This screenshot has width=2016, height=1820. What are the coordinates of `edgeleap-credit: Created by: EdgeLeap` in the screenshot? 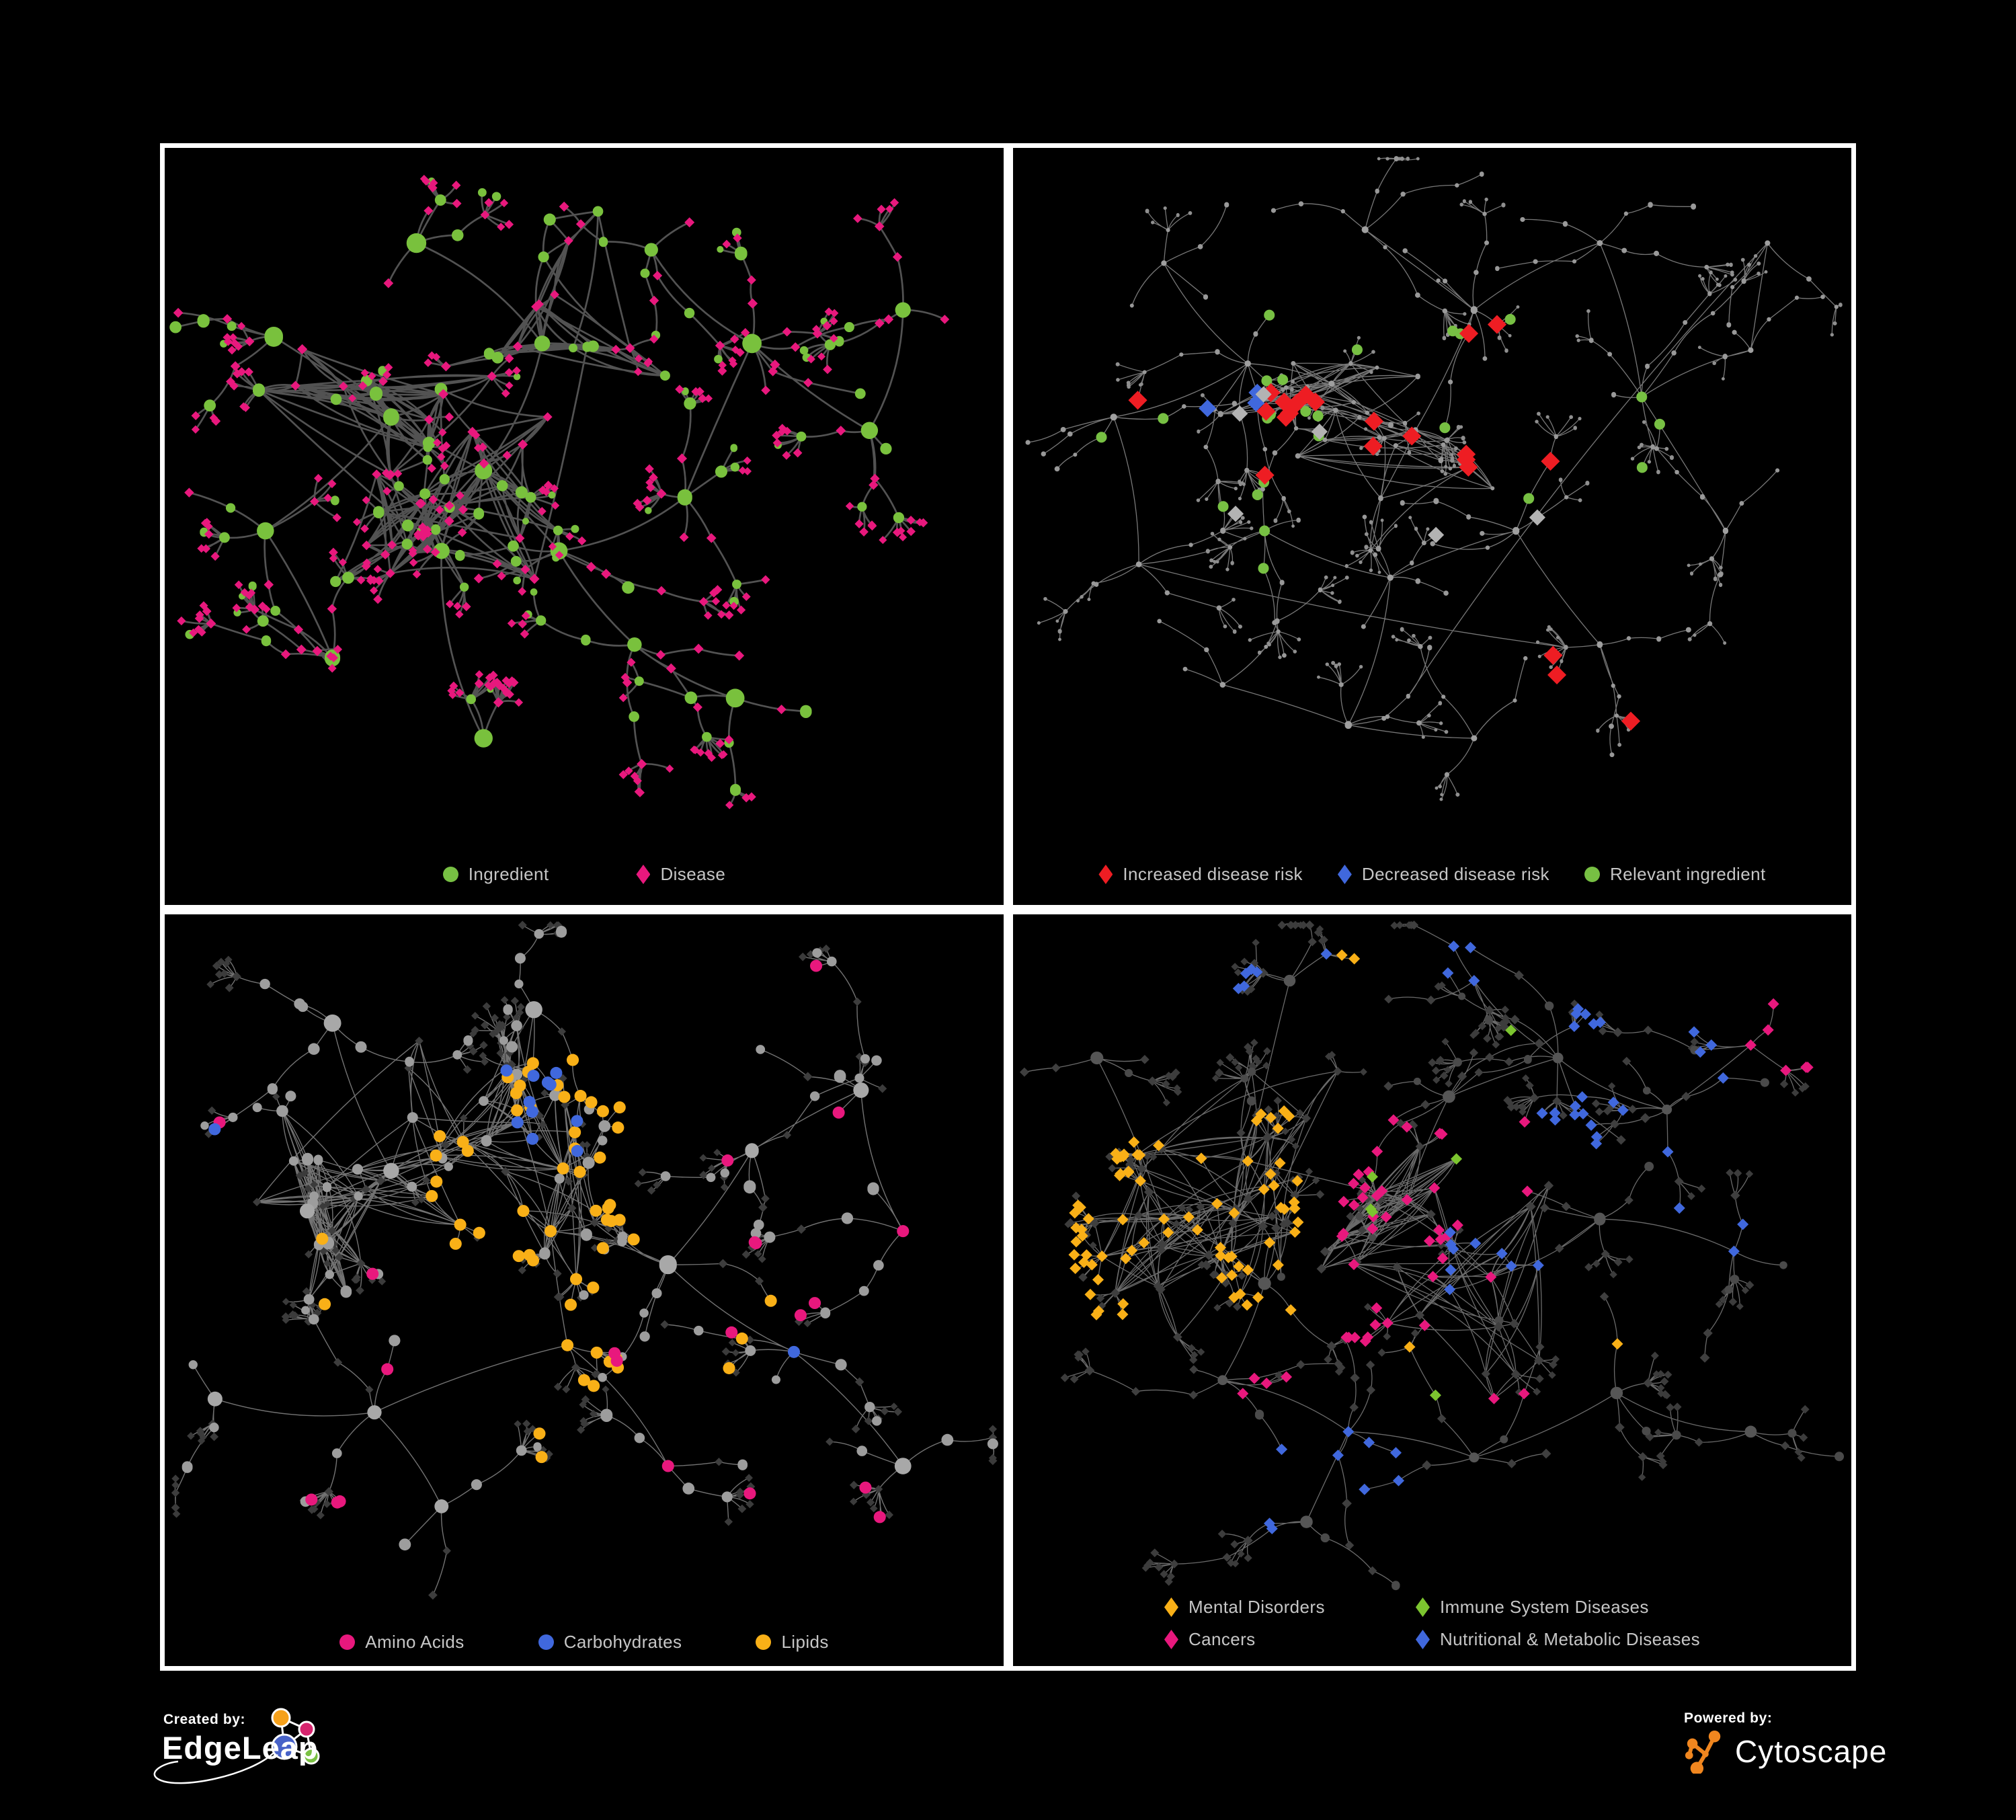 It's located at (330, 1761).